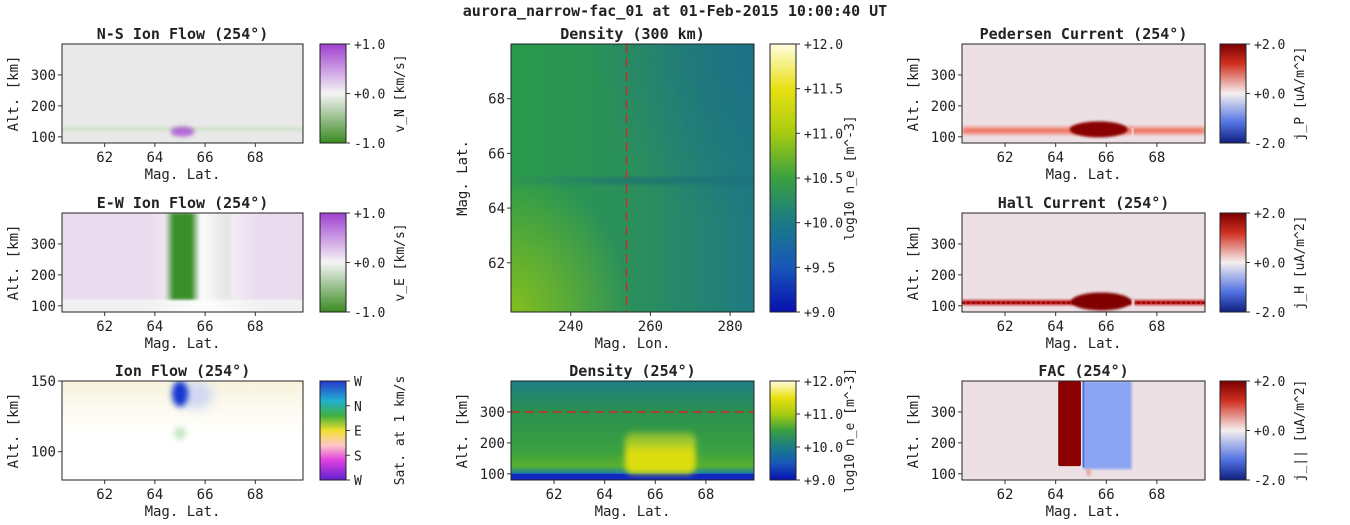  What do you see at coordinates (604, 495) in the screenshot?
I see `dalt-x-tick-label: 64` at bounding box center [604, 495].